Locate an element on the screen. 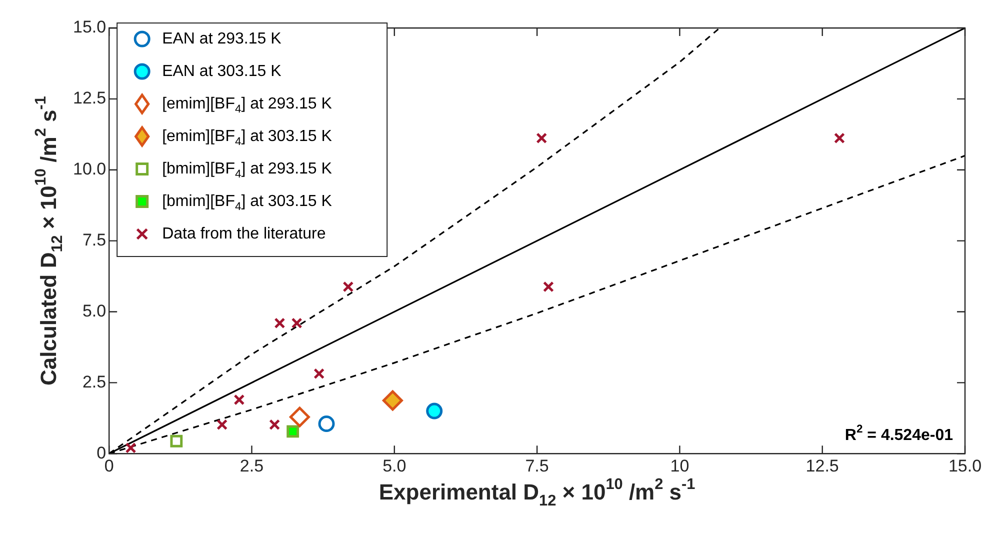 The width and height of the screenshot is (995, 536). x-tick-label: 10 is located at coordinates (680, 466).